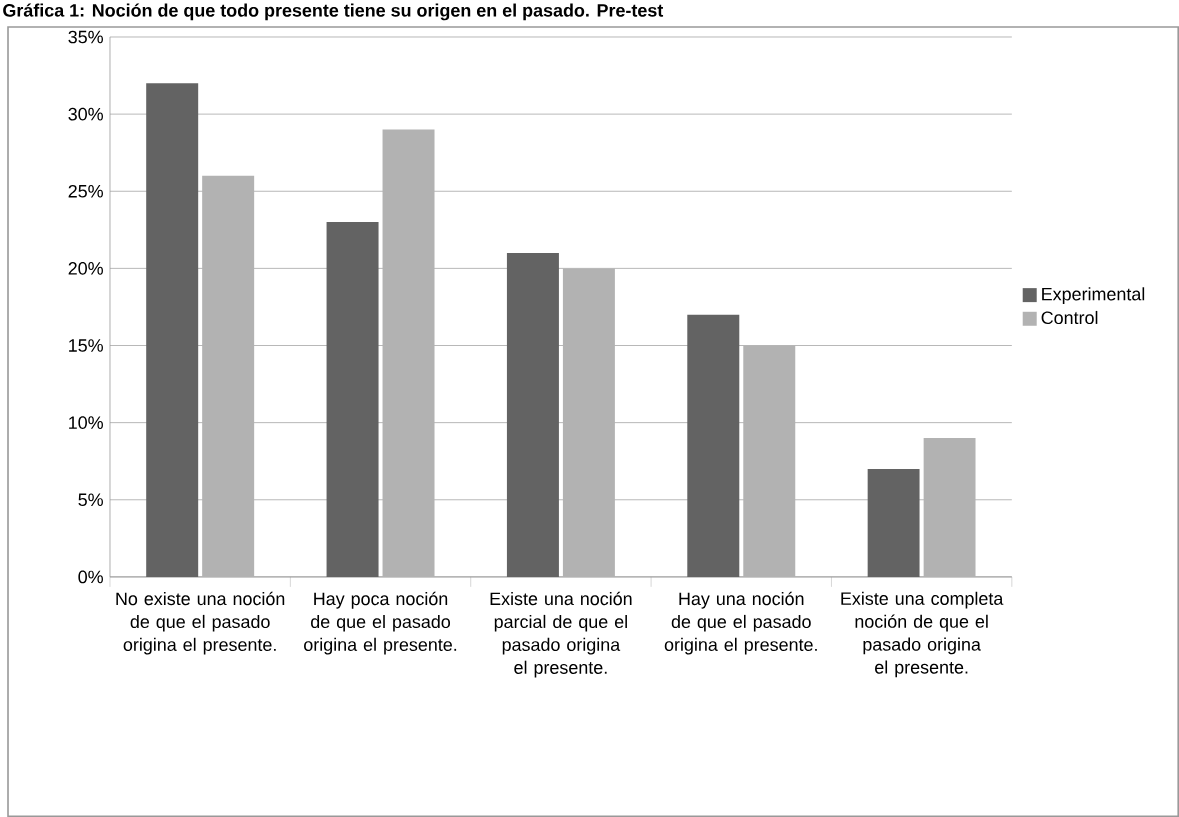  What do you see at coordinates (1069, 317) in the screenshot?
I see `legend-label: Control` at bounding box center [1069, 317].